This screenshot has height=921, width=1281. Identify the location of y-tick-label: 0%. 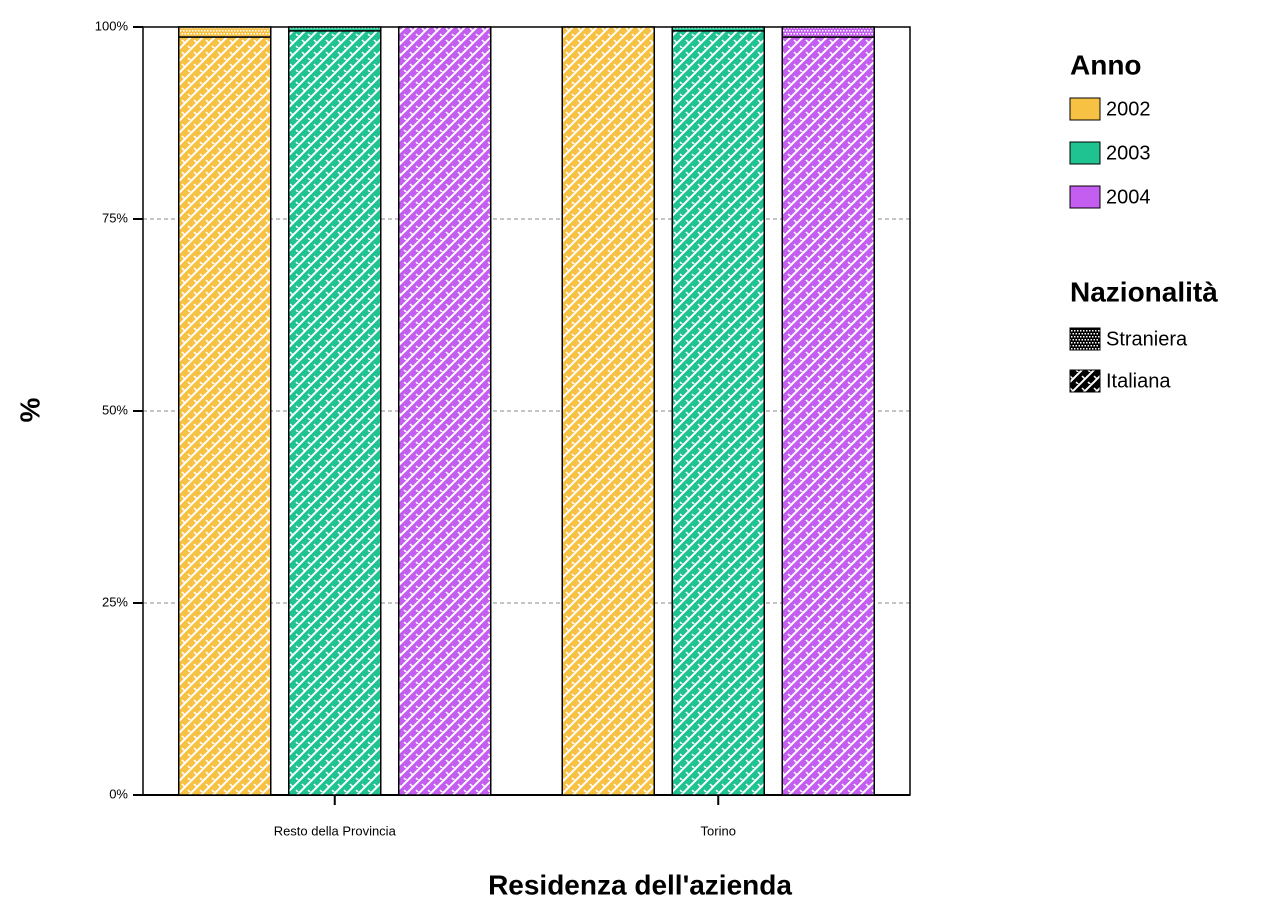
(118, 793).